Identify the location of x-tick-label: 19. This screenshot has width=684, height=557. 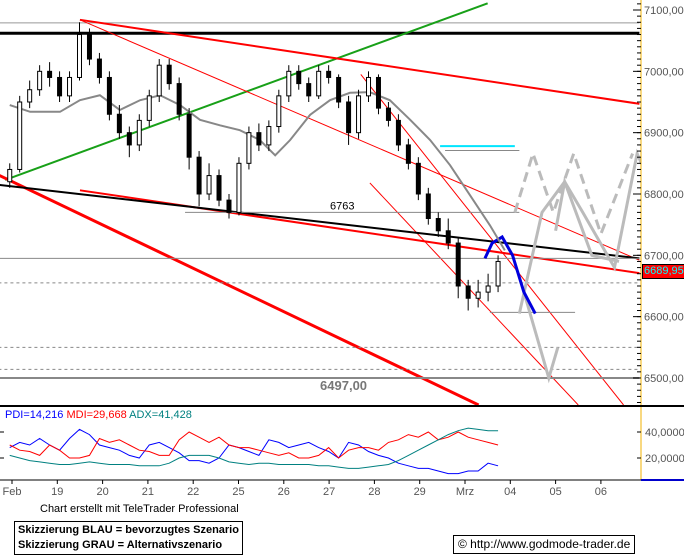
(57, 492).